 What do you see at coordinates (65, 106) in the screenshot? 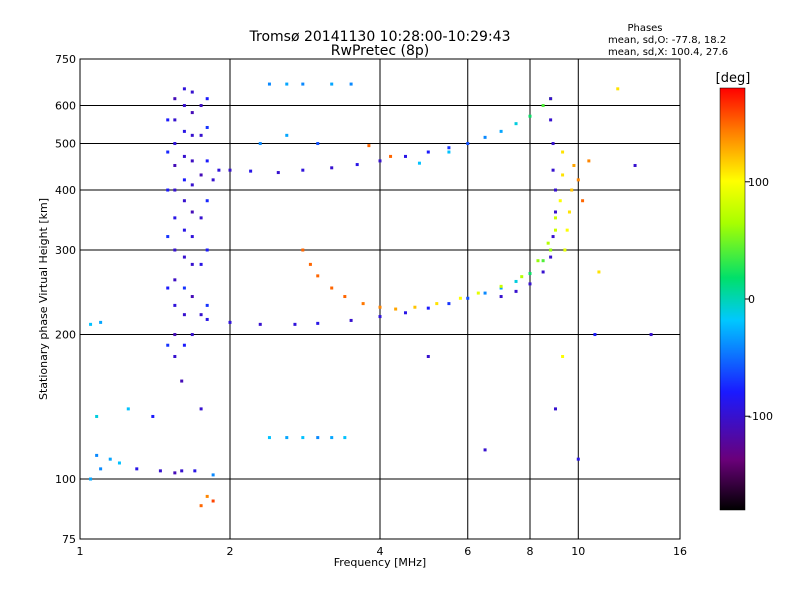
I see `y-tick-label: 600` at bounding box center [65, 106].